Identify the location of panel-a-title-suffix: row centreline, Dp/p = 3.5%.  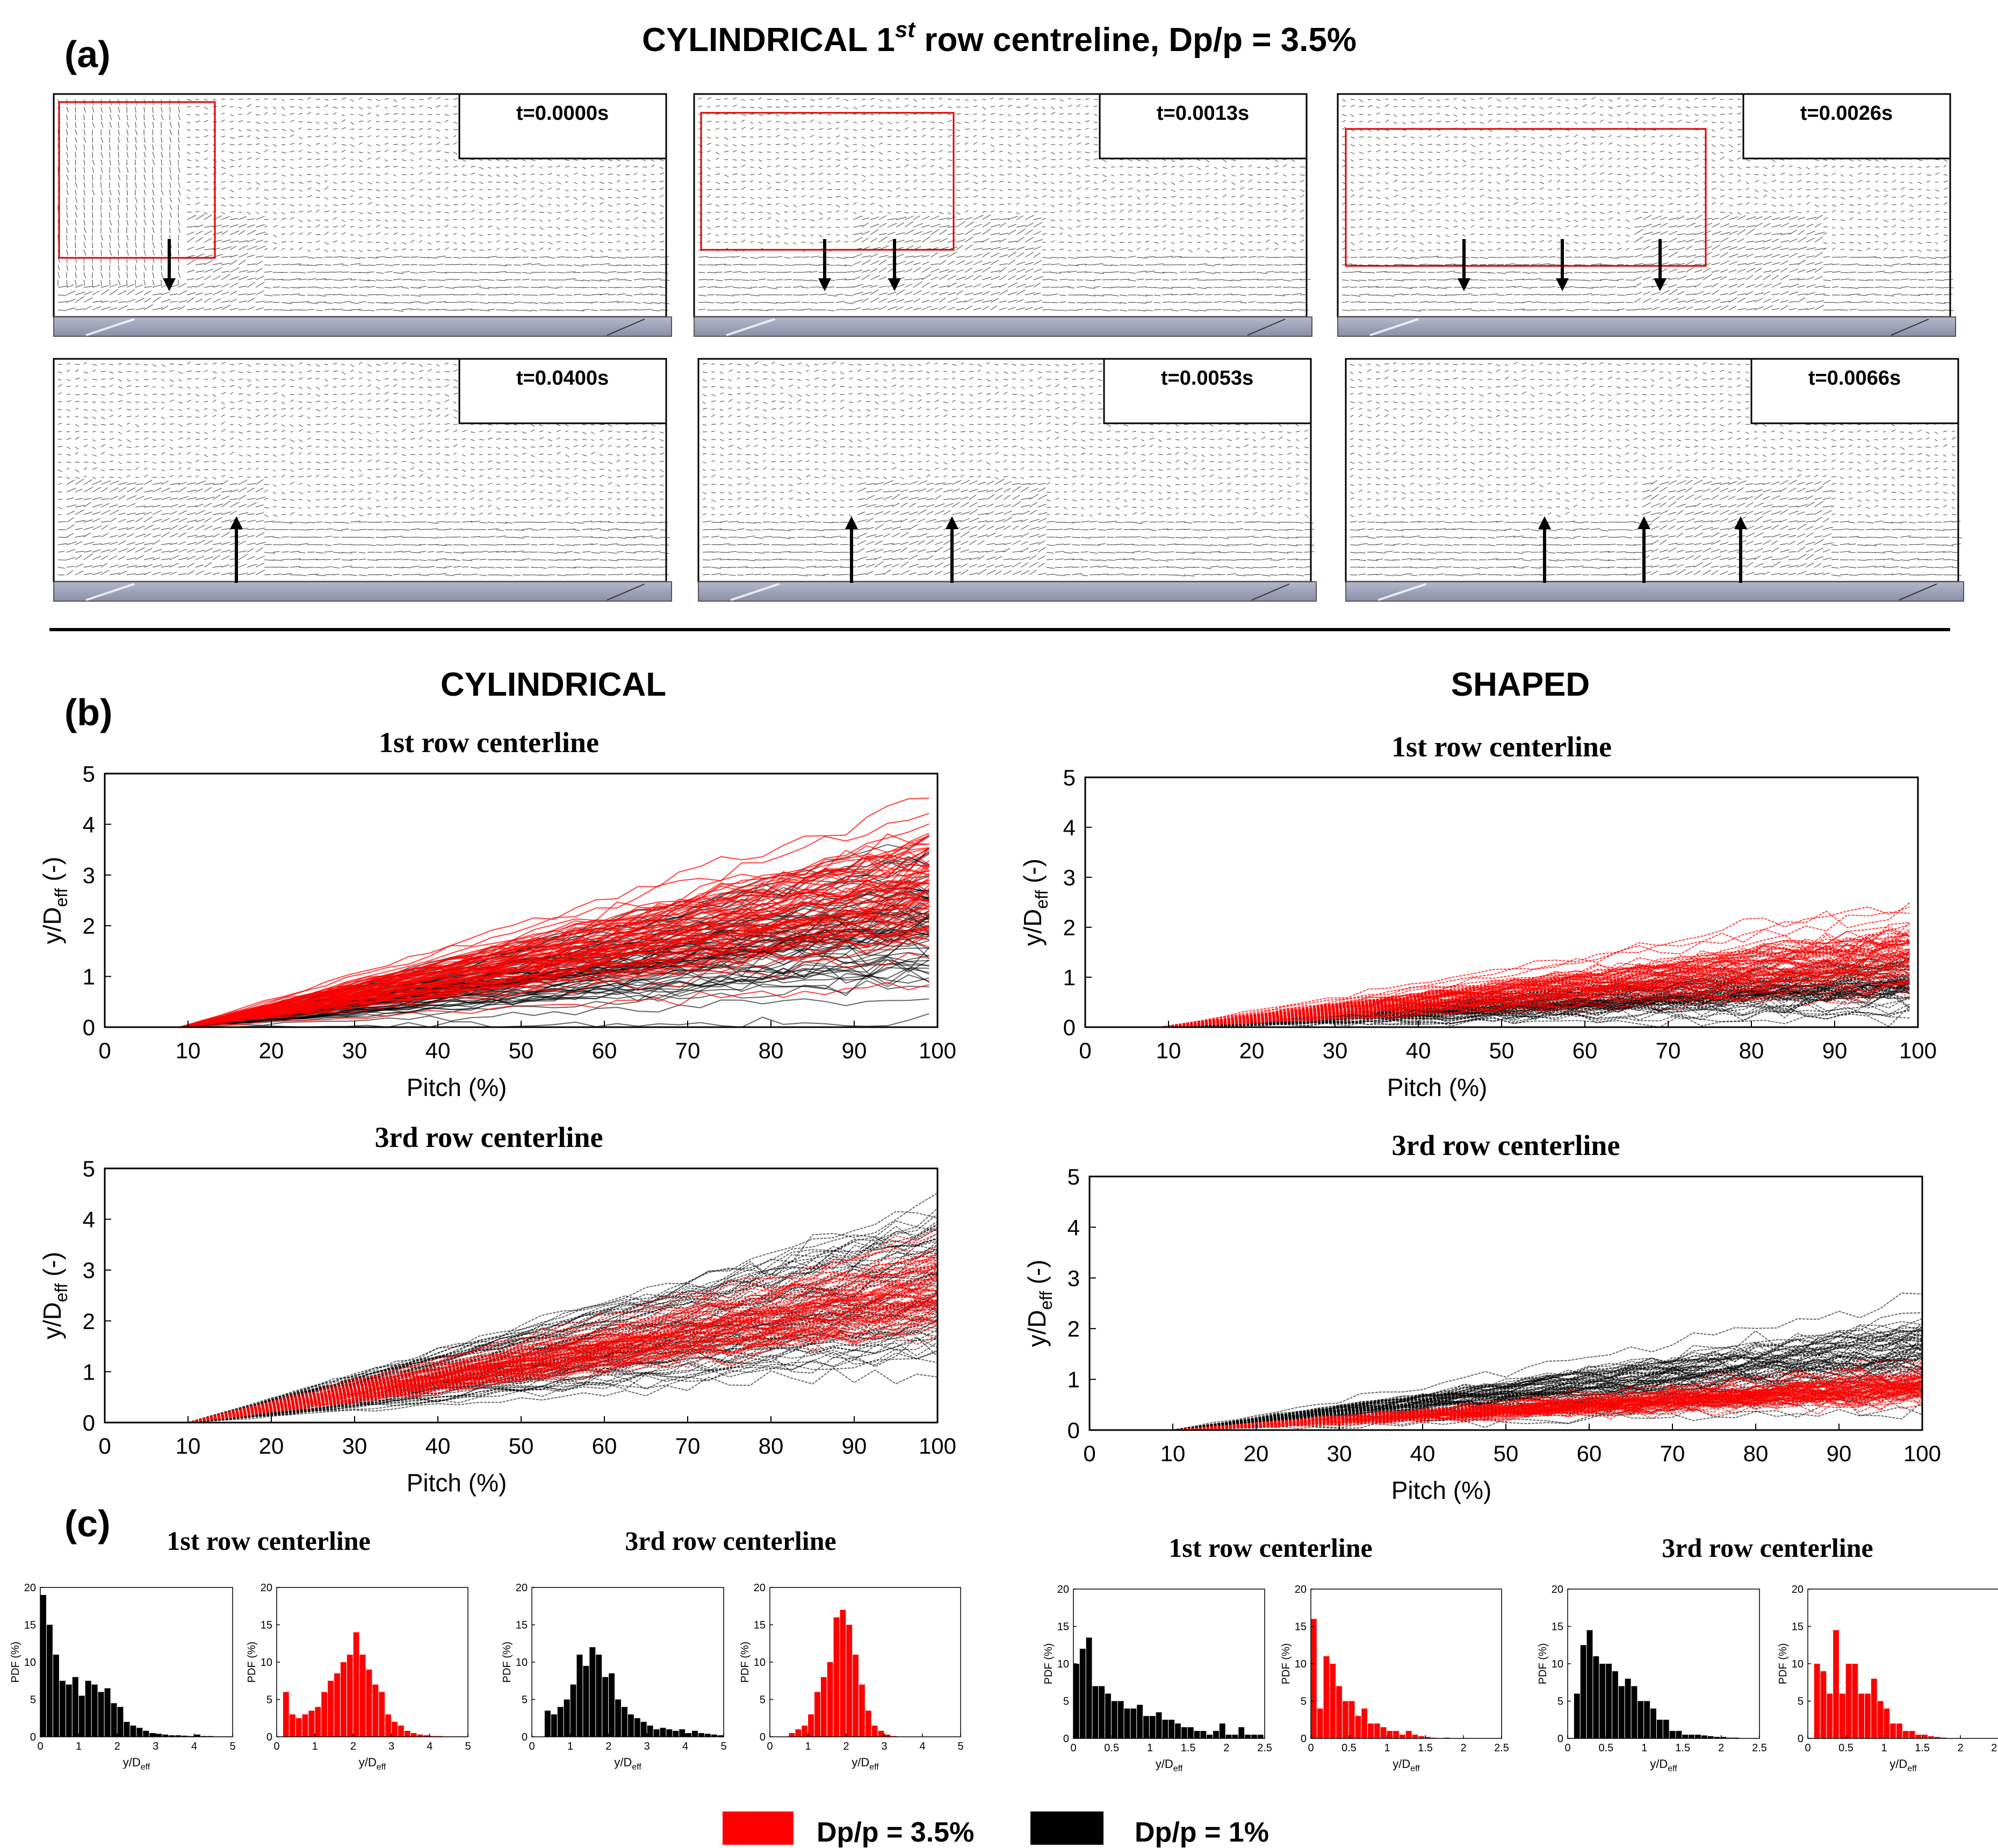
(1136, 40).